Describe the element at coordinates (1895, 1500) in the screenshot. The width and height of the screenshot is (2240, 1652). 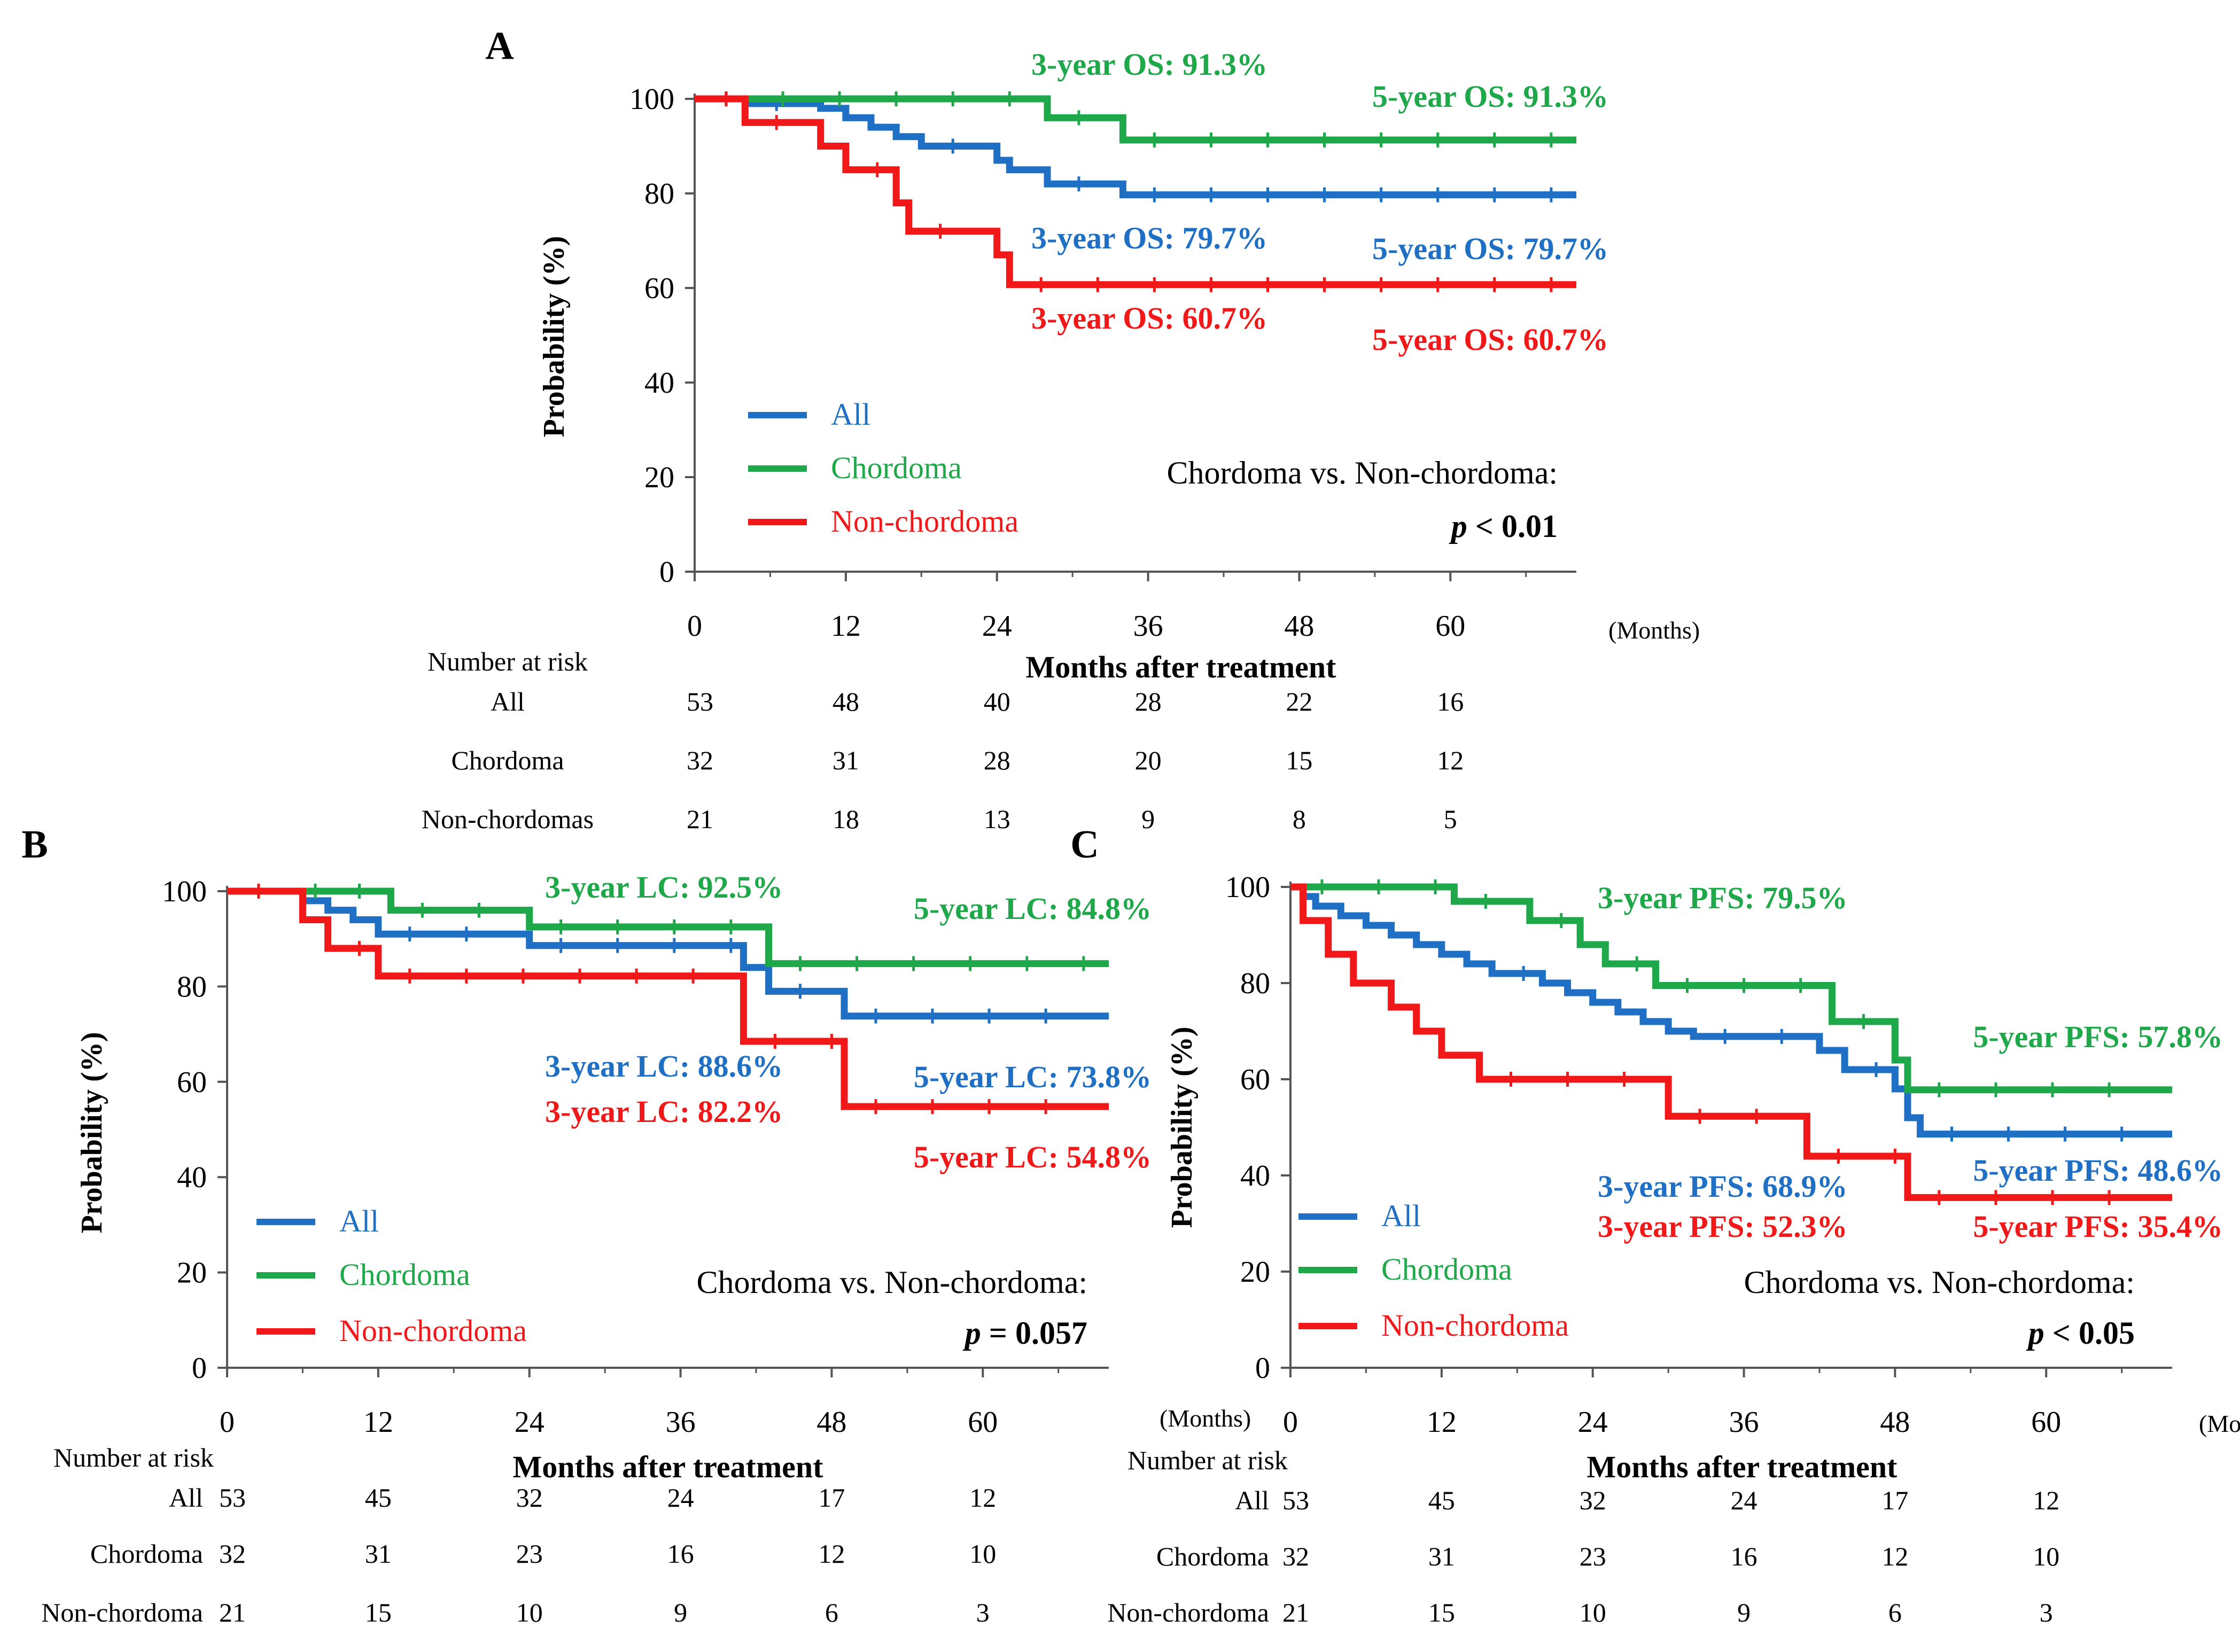
I see `risk-count: 17` at that location.